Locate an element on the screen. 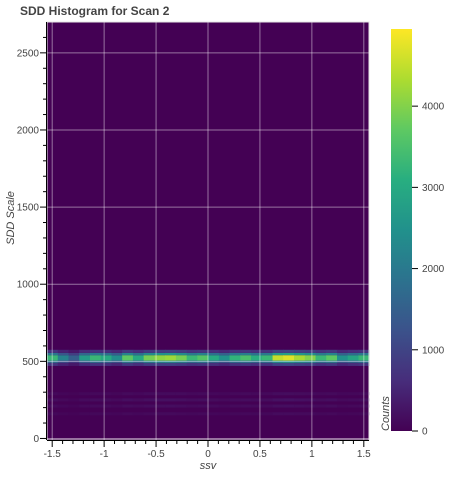 Image resolution: width=474 pixels, height=479 pixels. colorbar-tick-label: 0 is located at coordinates (425, 432).